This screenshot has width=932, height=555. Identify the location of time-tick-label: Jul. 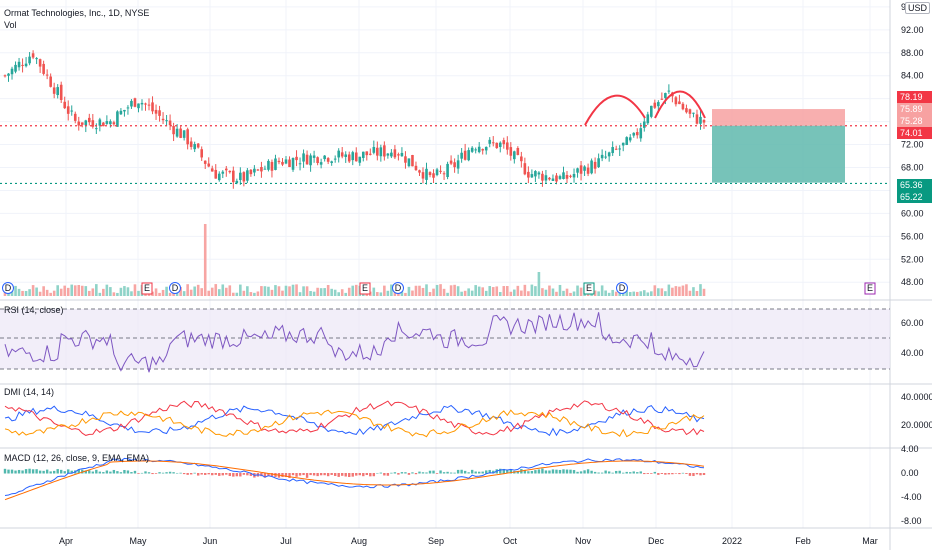
(286, 541).